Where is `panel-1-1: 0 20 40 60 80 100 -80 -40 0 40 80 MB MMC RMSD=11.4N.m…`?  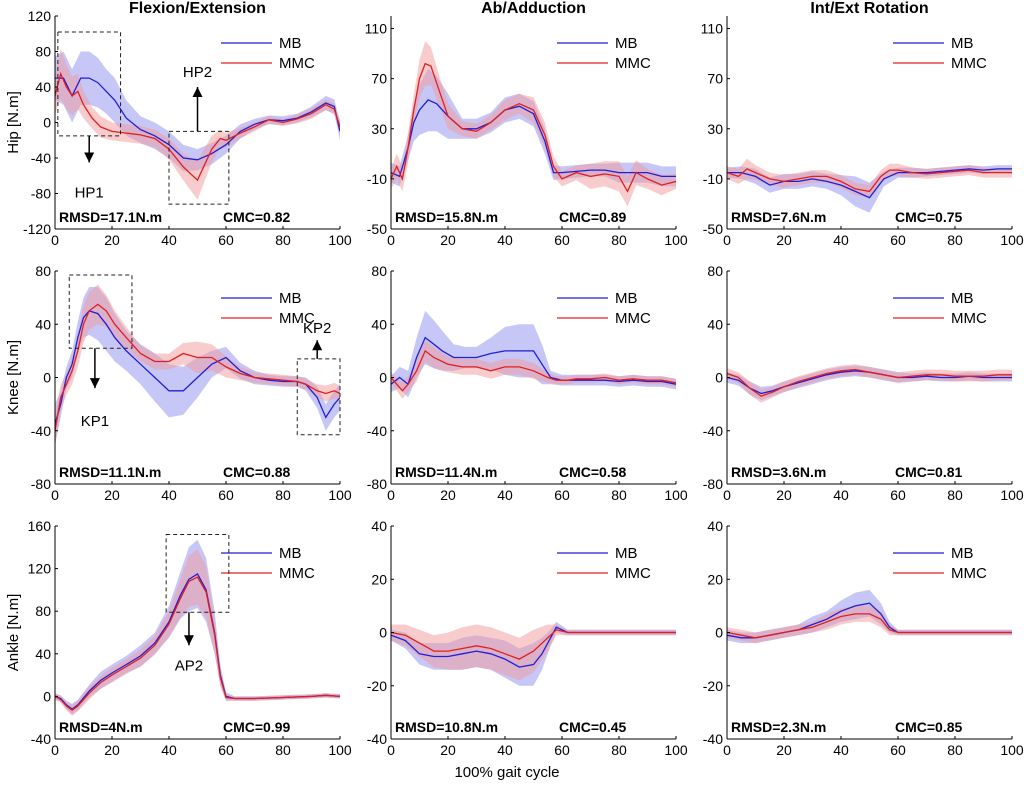 panel-1-1: 0 20 40 60 80 100 -80 -40 0 40 80 MB MMC RMSD=11.4N.m… is located at coordinates (527, 383).